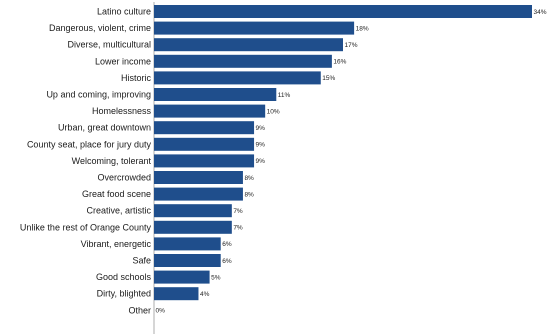 Image resolution: width=558 pixels, height=334 pixels. What do you see at coordinates (362, 28) in the screenshot?
I see `value-label: 18%` at bounding box center [362, 28].